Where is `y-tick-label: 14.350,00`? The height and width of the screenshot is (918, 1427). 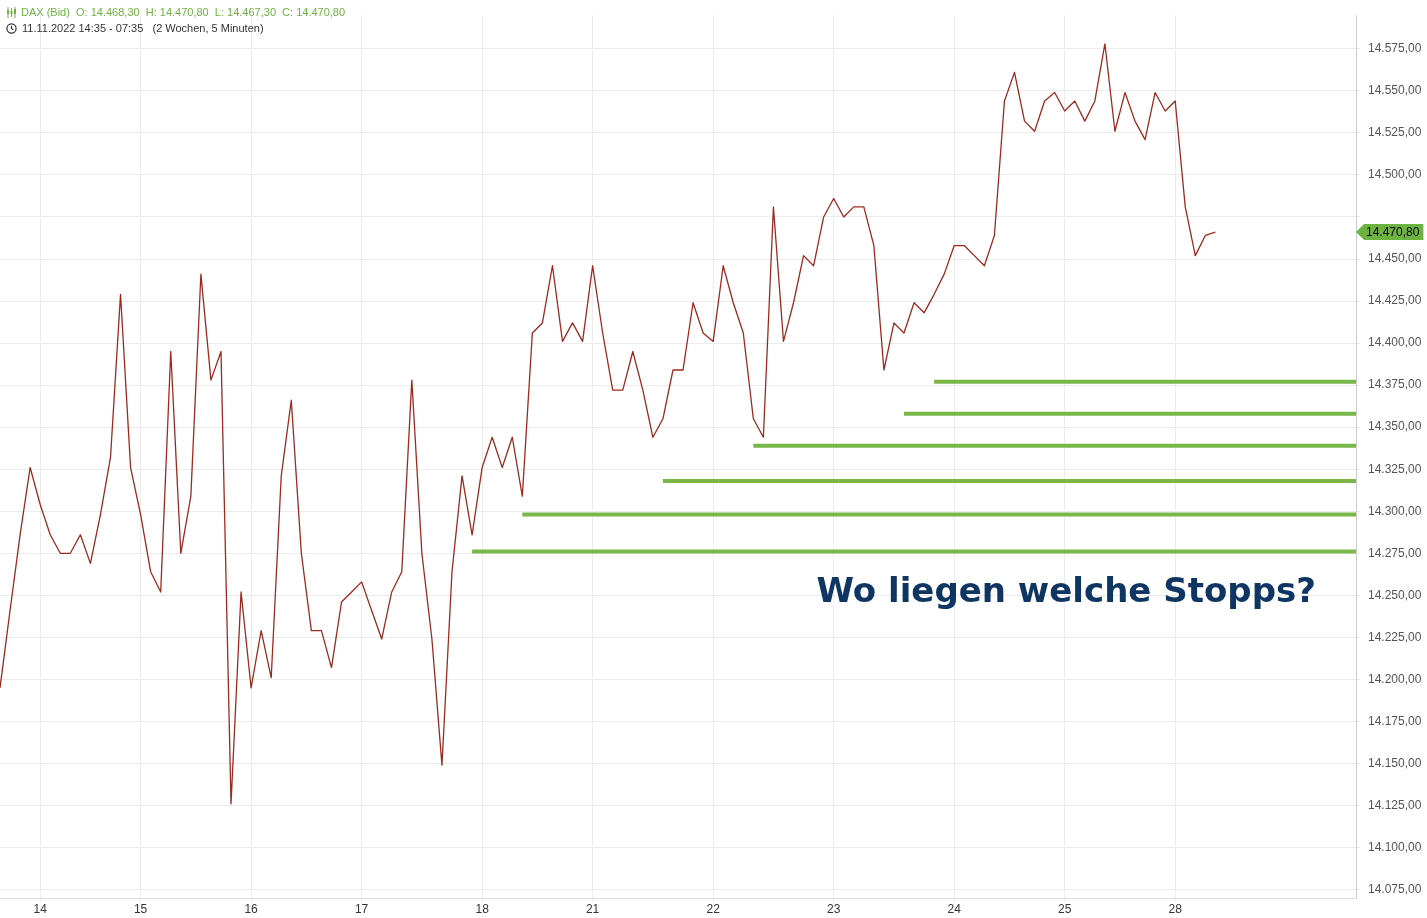
y-tick-label: 14.350,00 is located at coordinates (1395, 426).